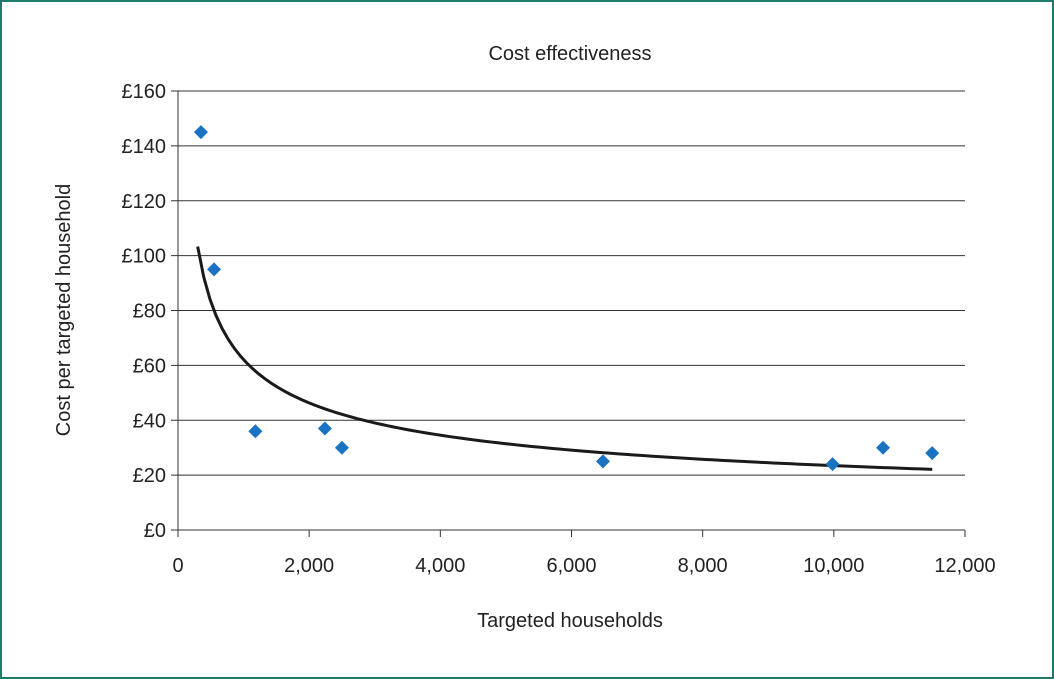  What do you see at coordinates (149, 476) in the screenshot?
I see `y-tick-label: £20` at bounding box center [149, 476].